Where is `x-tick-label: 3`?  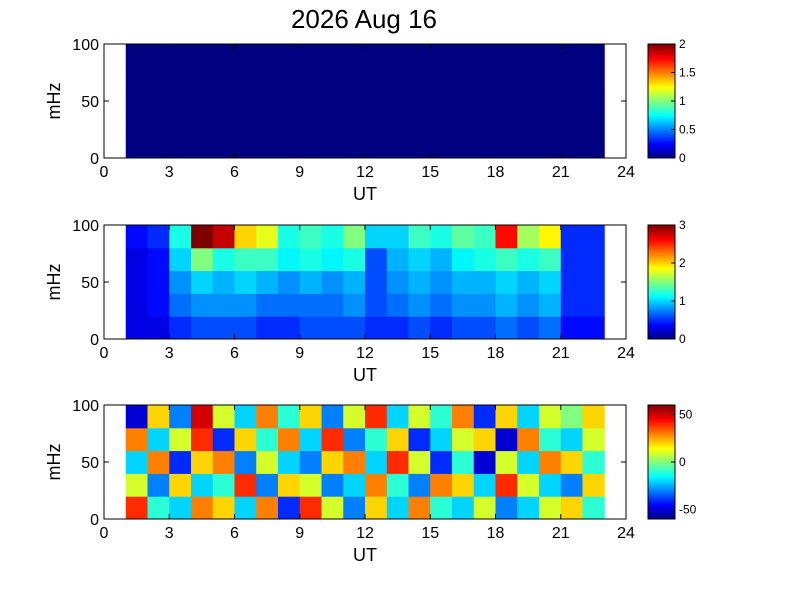
x-tick-label: 3 is located at coordinates (169, 353).